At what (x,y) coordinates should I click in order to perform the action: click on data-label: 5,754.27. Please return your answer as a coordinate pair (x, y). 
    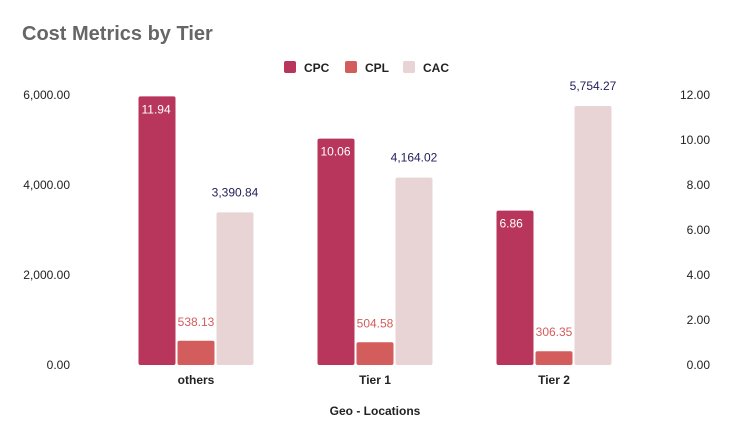
    Looking at the image, I should click on (593, 86).